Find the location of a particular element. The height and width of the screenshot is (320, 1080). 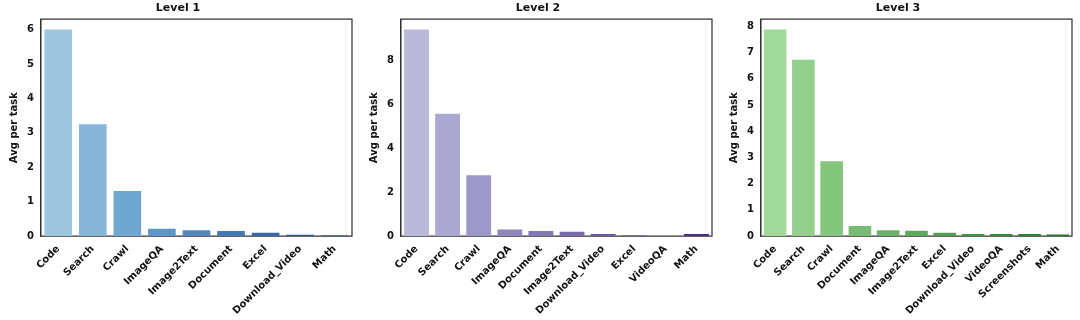

chart-title: Level 2 is located at coordinates (538, 8).